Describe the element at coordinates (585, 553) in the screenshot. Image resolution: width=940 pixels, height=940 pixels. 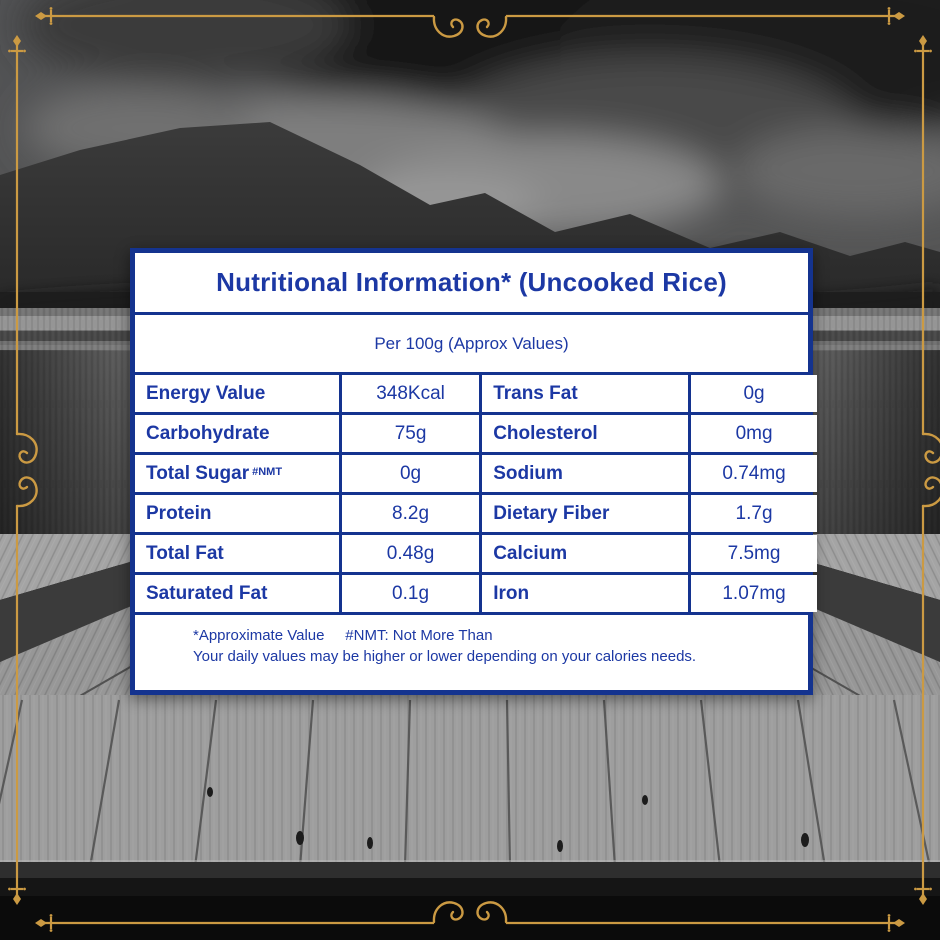
I see `nutrient-label: Calcium` at that location.